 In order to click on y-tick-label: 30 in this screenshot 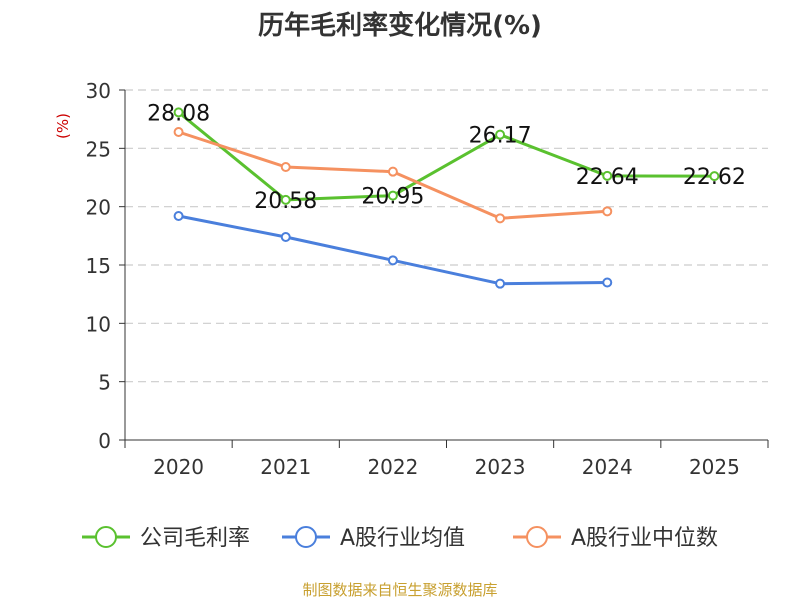, I will do `click(98, 91)`.